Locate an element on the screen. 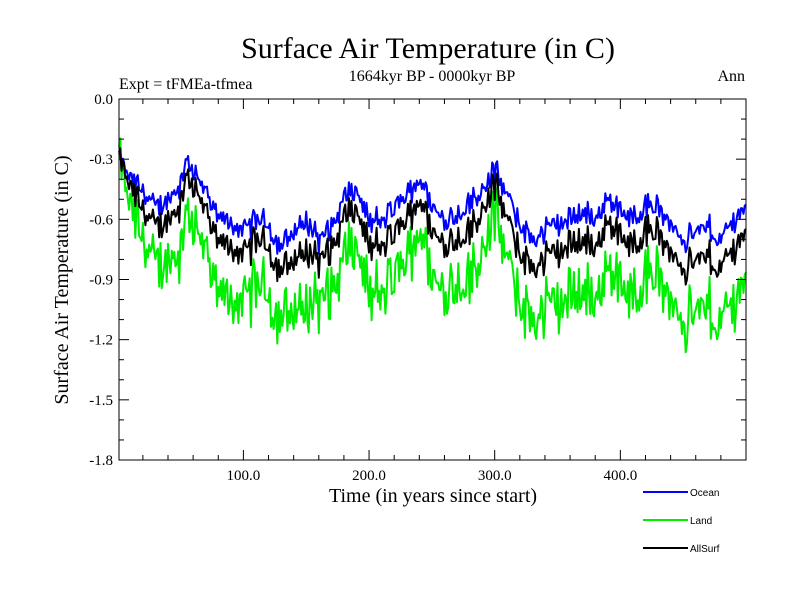 This screenshot has width=800, height=600. y-tick-label: -1.5 is located at coordinates (101, 401).